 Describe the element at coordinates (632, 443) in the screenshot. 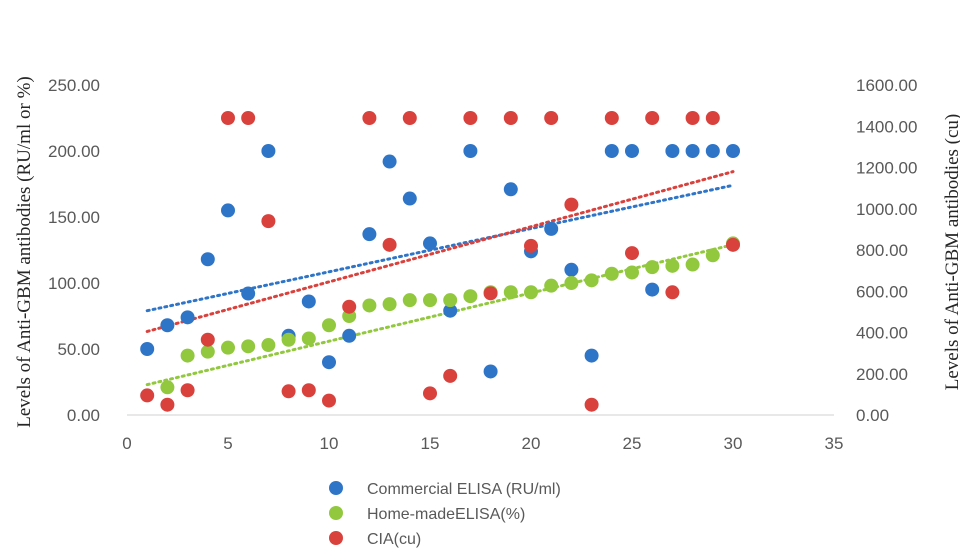

I see `x-tick-label: 25` at that location.